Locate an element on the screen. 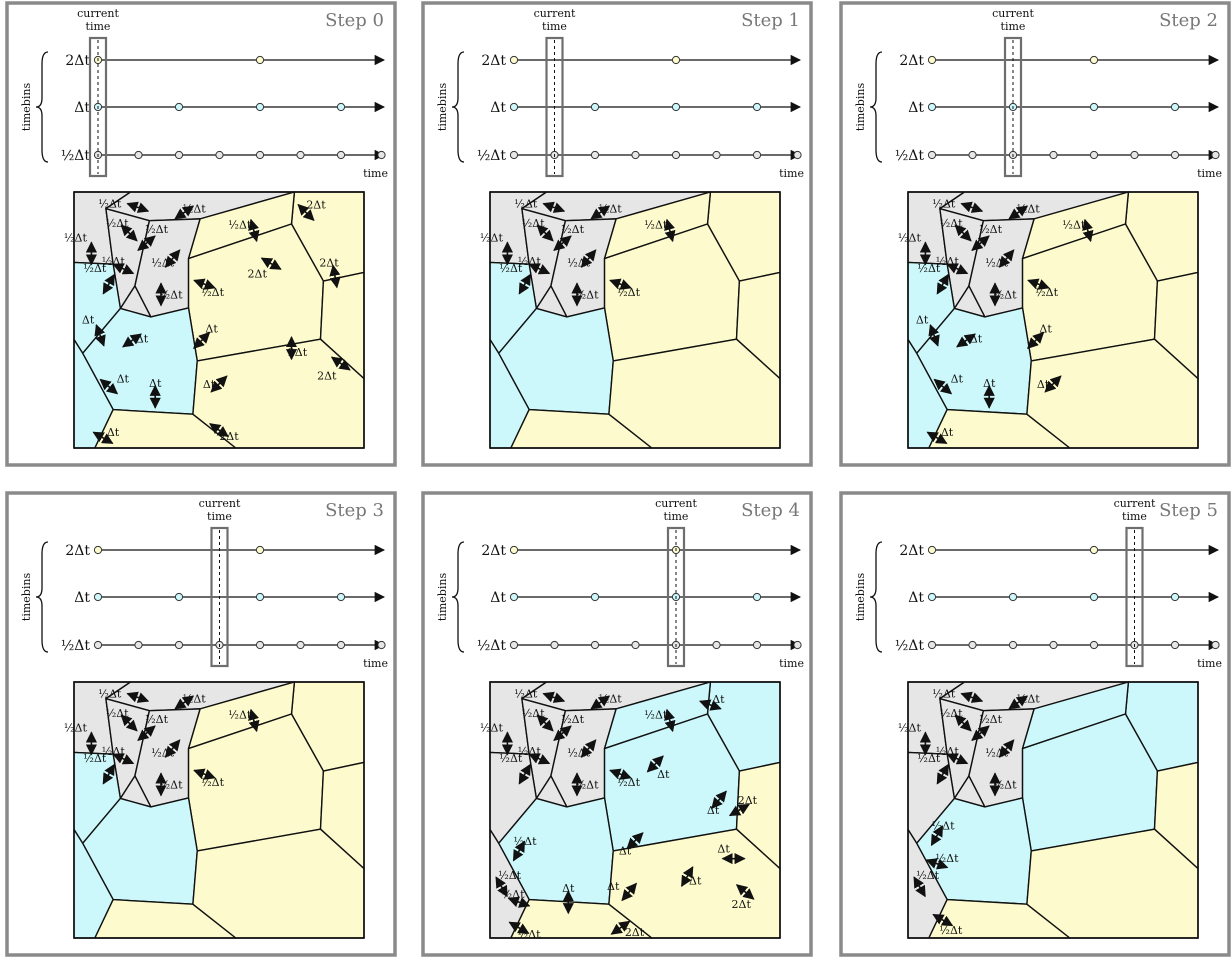 Image resolution: width=1231 pixels, height=964 pixels. timestep-marker-double is located at coordinates (932, 550).